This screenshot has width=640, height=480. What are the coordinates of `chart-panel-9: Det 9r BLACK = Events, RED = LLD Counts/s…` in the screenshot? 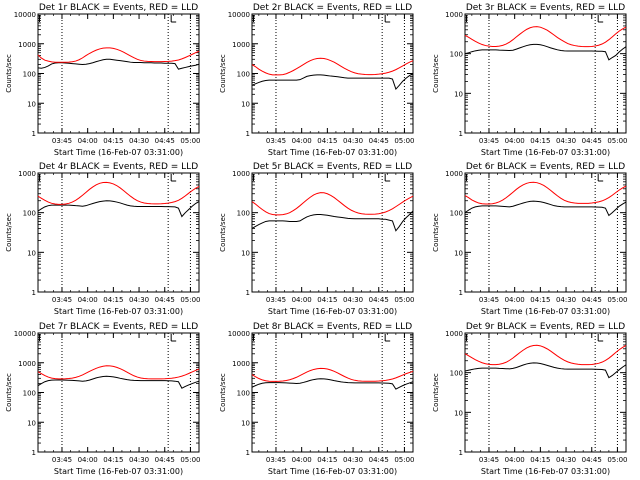 It's located at (530, 399).